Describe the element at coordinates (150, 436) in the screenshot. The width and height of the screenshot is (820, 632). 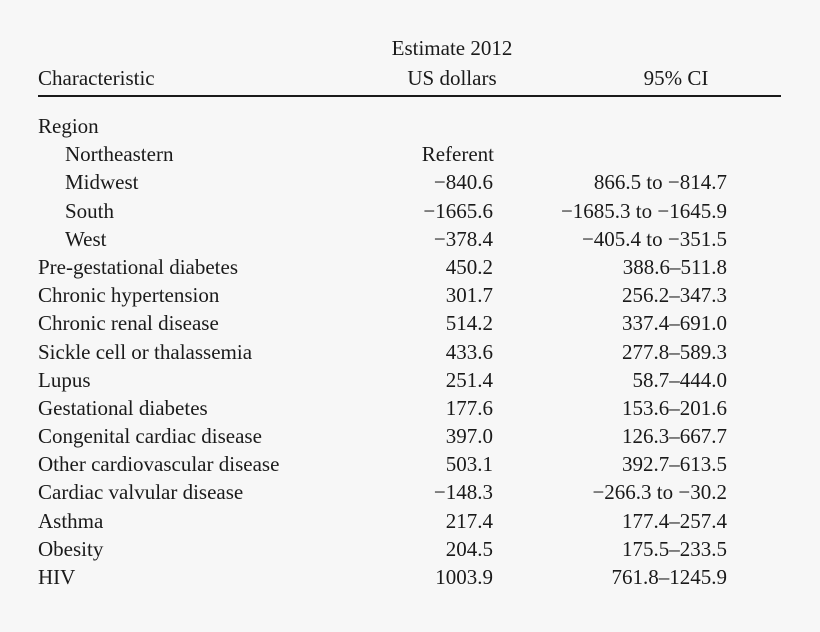
I see `row-characteristic: Congenital cardiac disease` at that location.